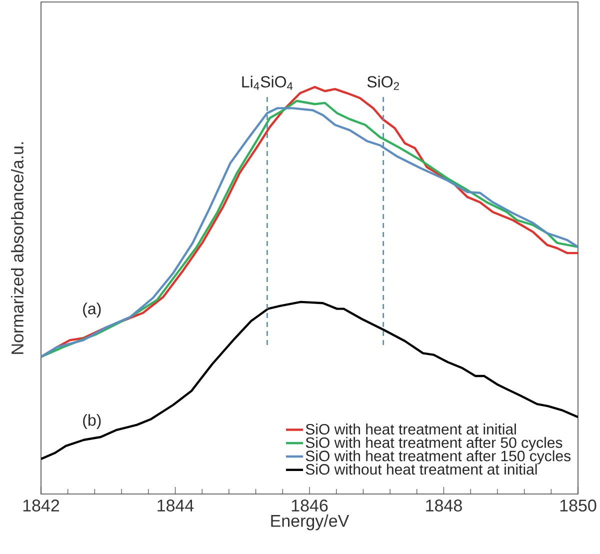  I want to click on ref-line-label: SiO$_{2}$, so click(383, 83).